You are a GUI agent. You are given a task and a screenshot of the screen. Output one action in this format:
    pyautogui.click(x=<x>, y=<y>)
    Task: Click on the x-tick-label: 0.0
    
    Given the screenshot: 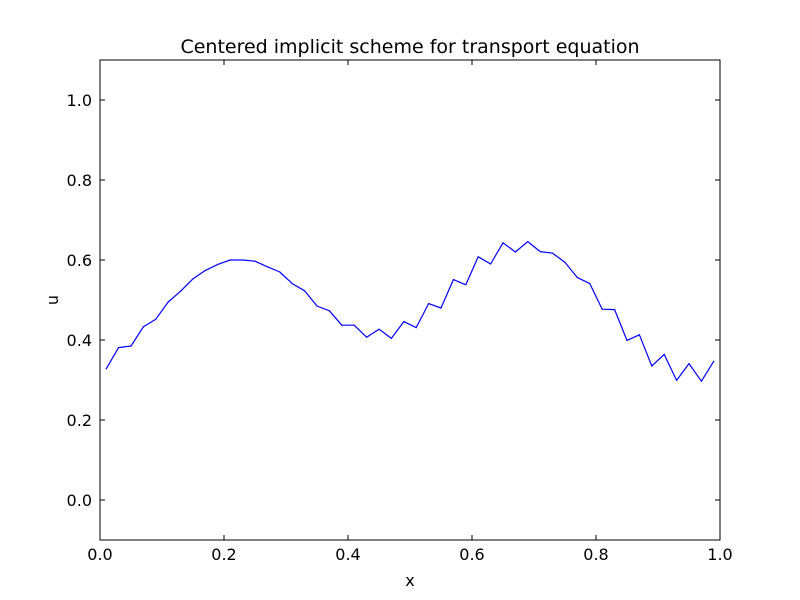 What is the action you would take?
    pyautogui.click(x=99, y=554)
    